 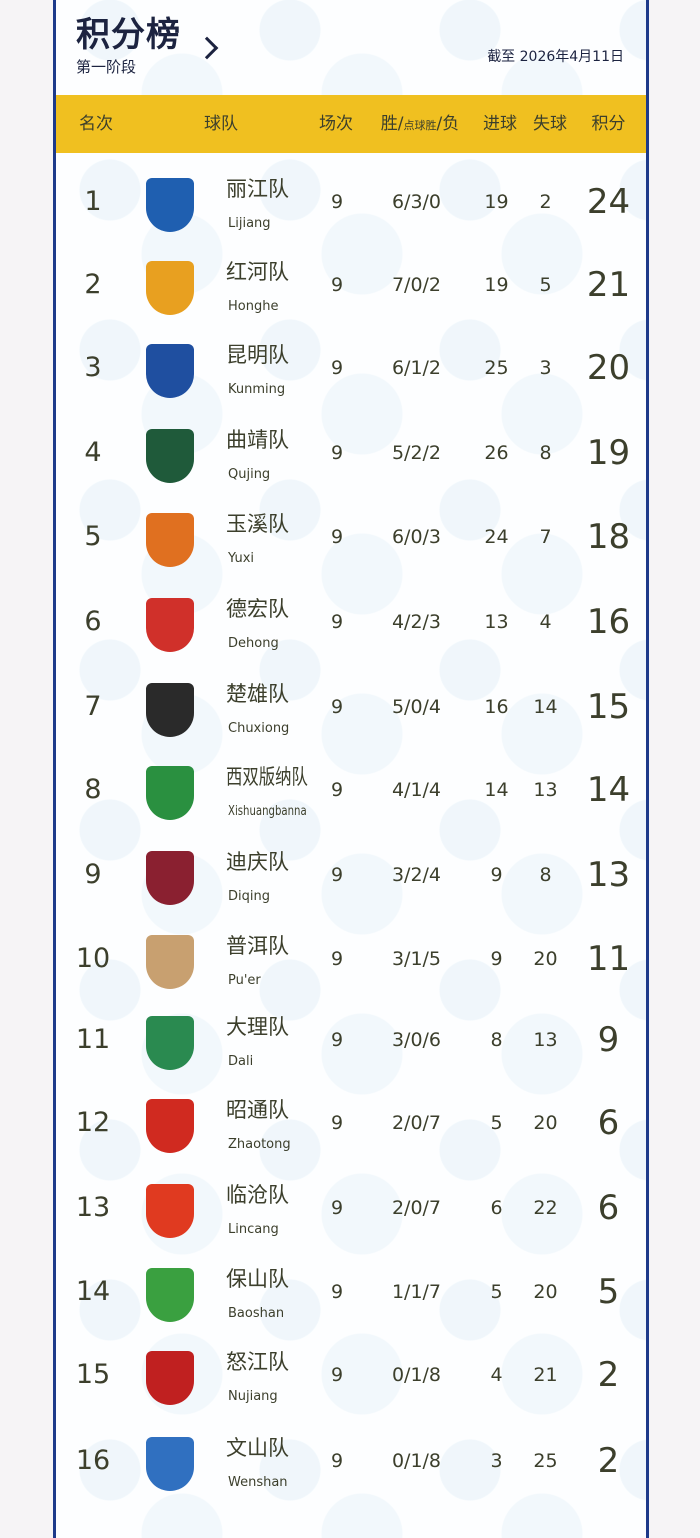 I want to click on team-name-en: Kunming, so click(x=257, y=389).